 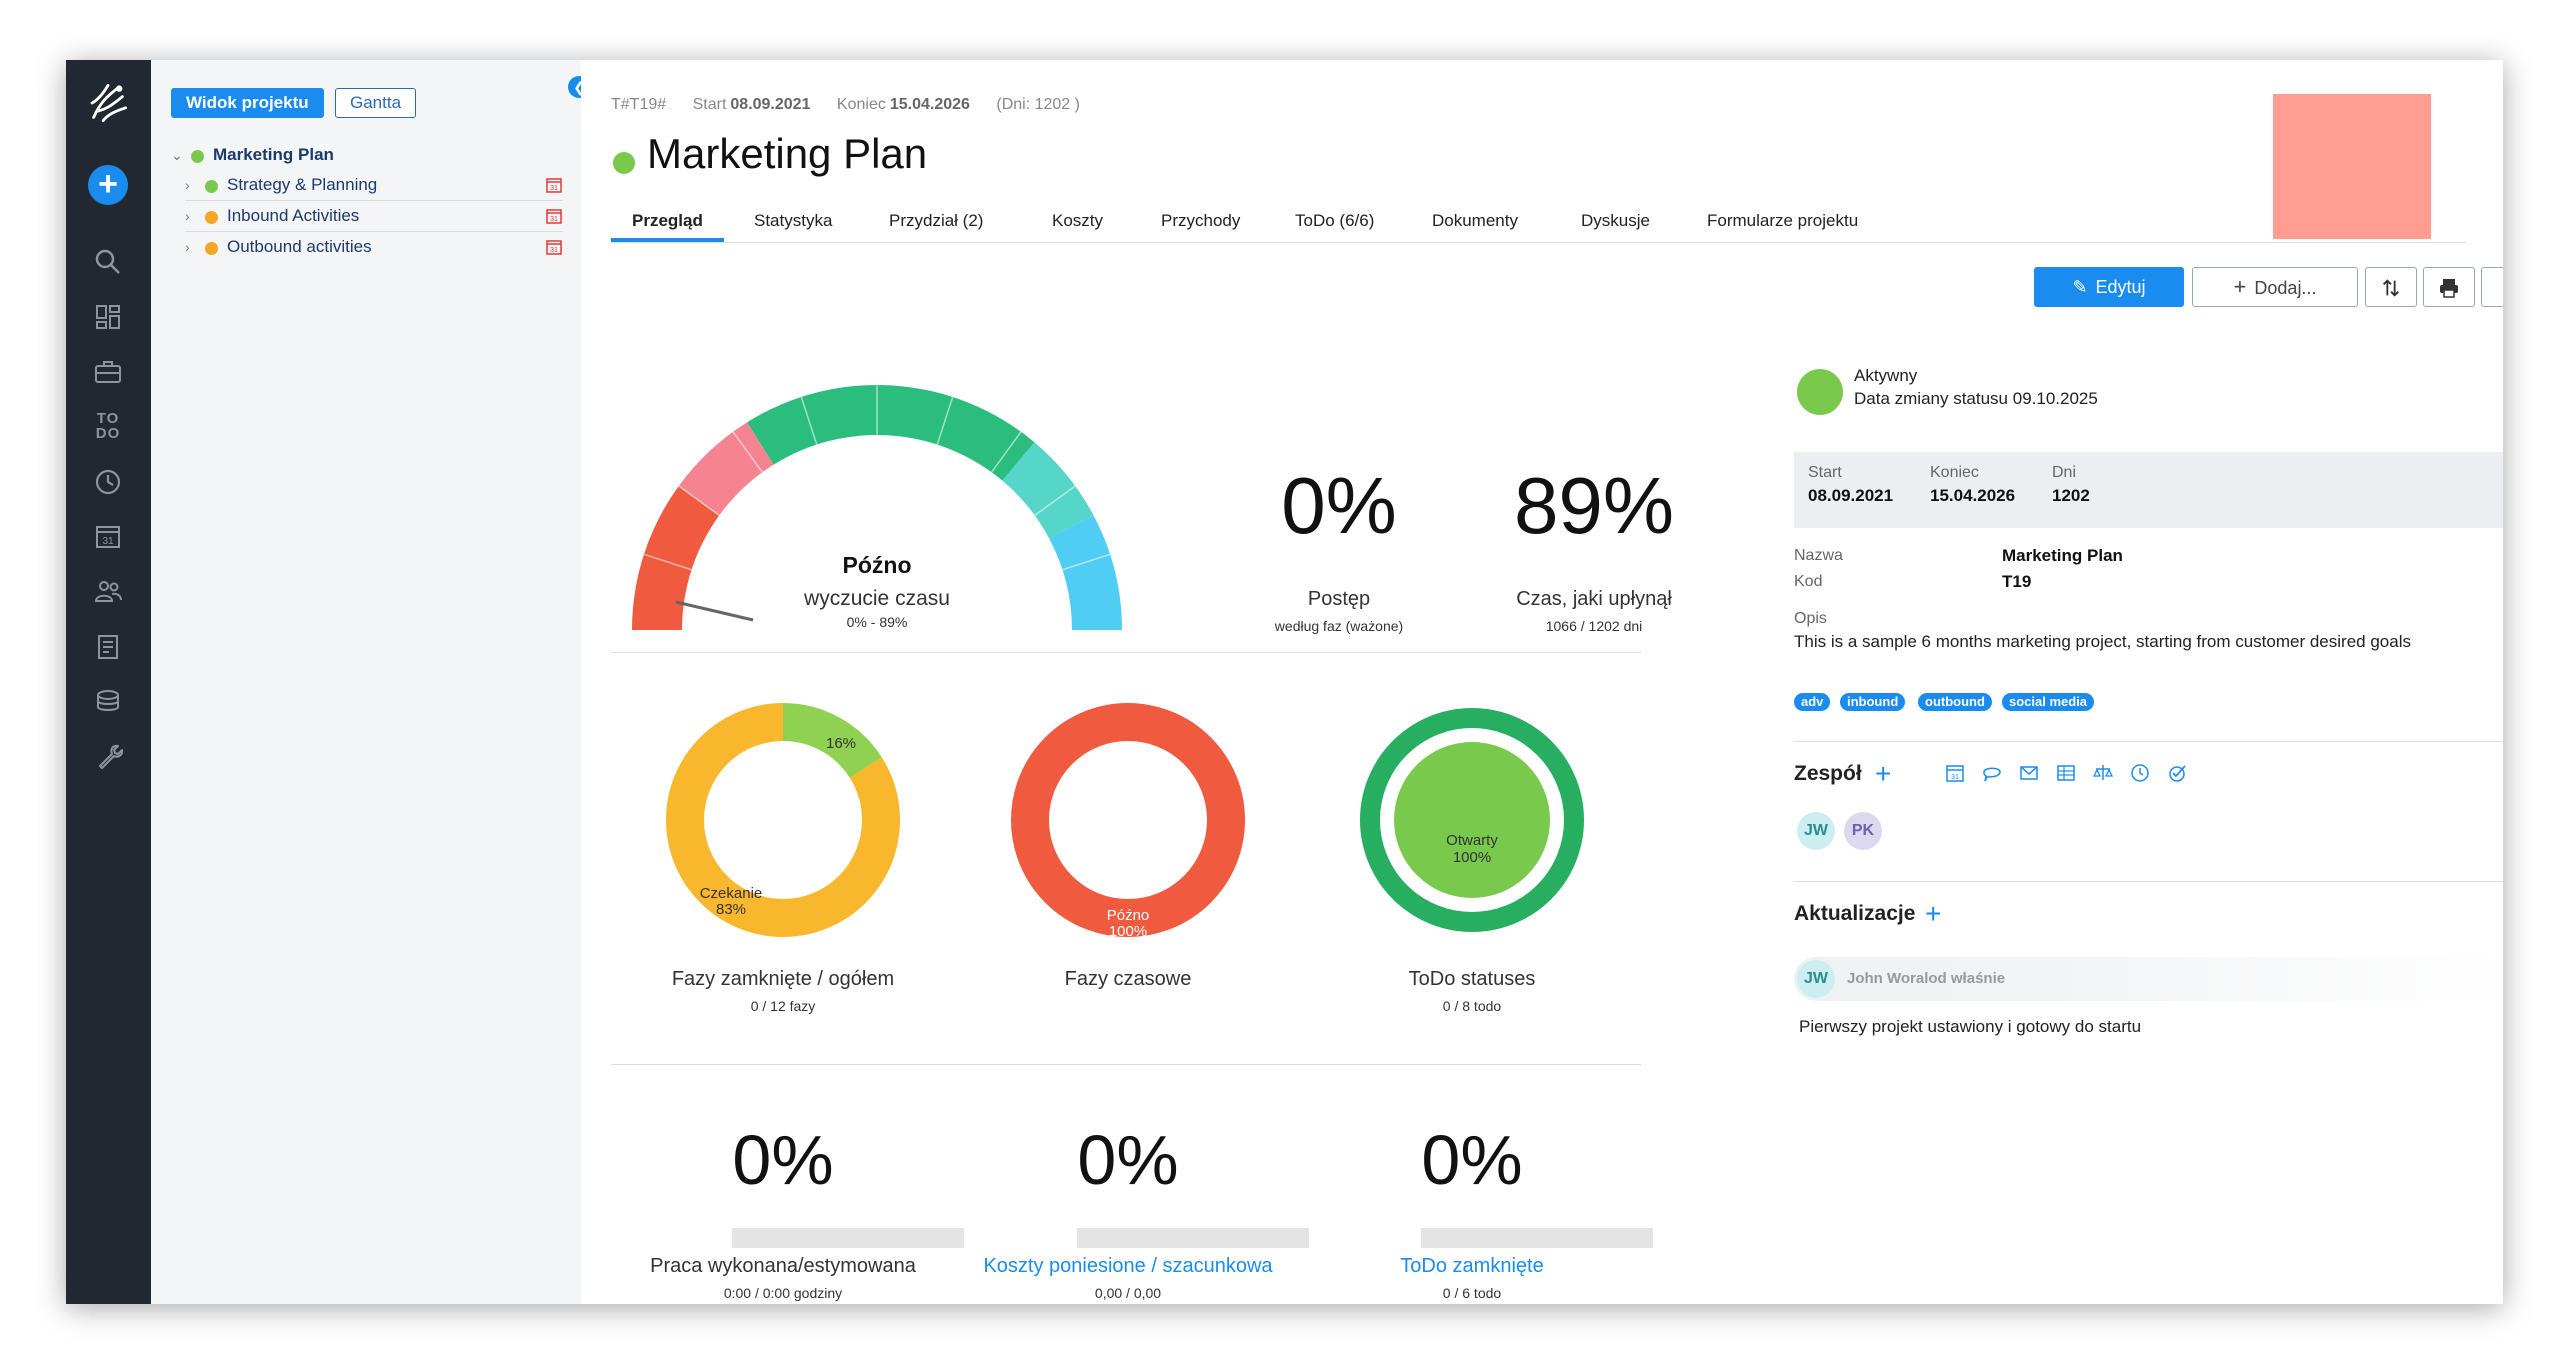 I want to click on sort-button, so click(x=2391, y=287).